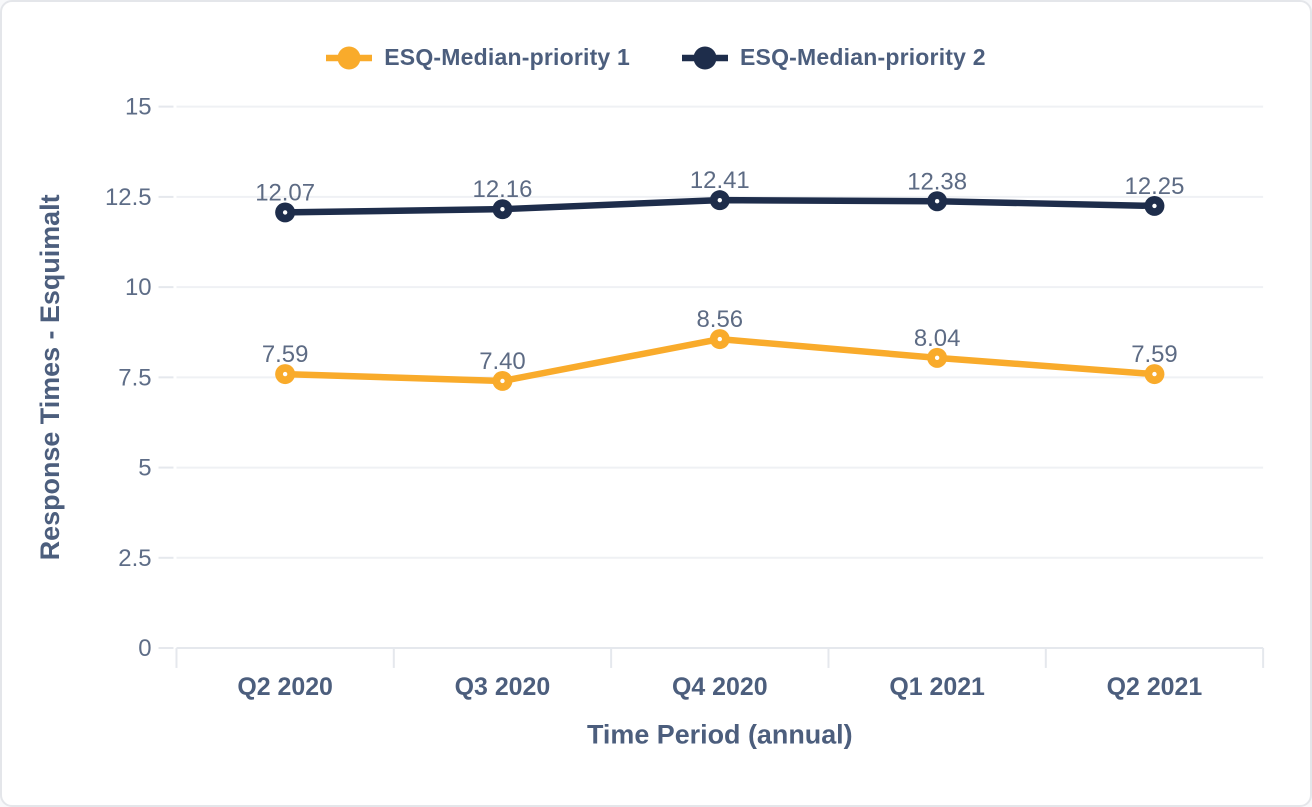 This screenshot has height=807, width=1312. What do you see at coordinates (138, 287) in the screenshot?
I see `y-tick-label: 10` at bounding box center [138, 287].